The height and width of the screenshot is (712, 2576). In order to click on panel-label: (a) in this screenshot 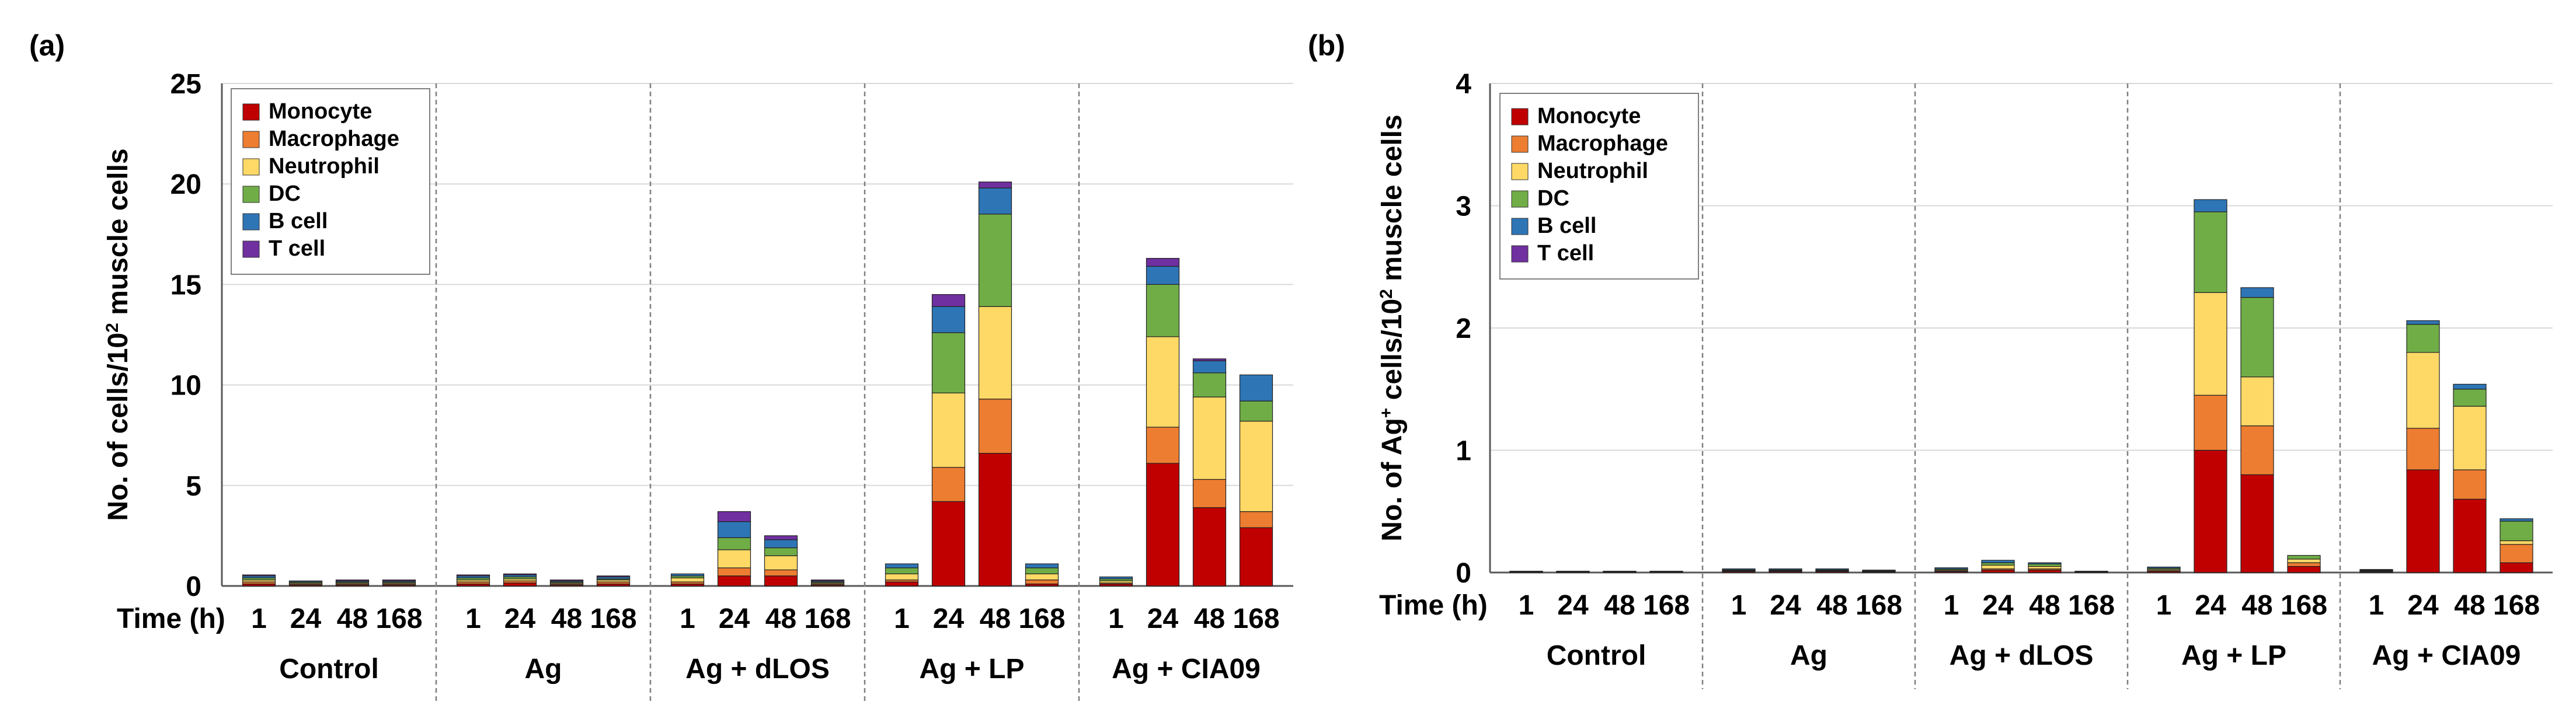, I will do `click(47, 45)`.